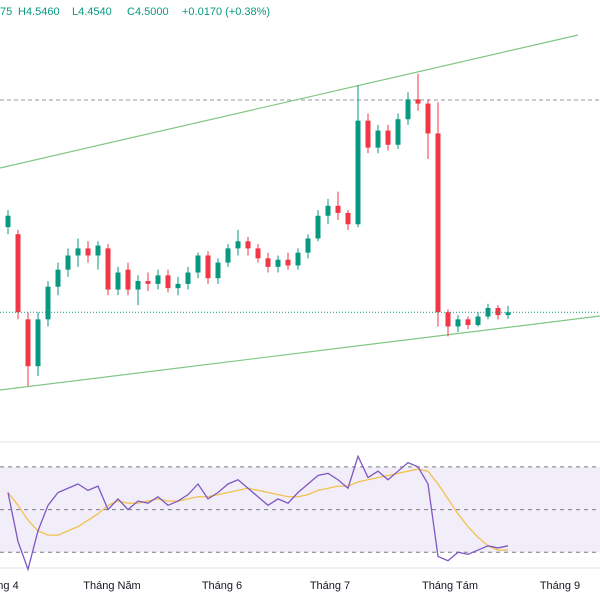  I want to click on rsi-ma-line, so click(257, 509).